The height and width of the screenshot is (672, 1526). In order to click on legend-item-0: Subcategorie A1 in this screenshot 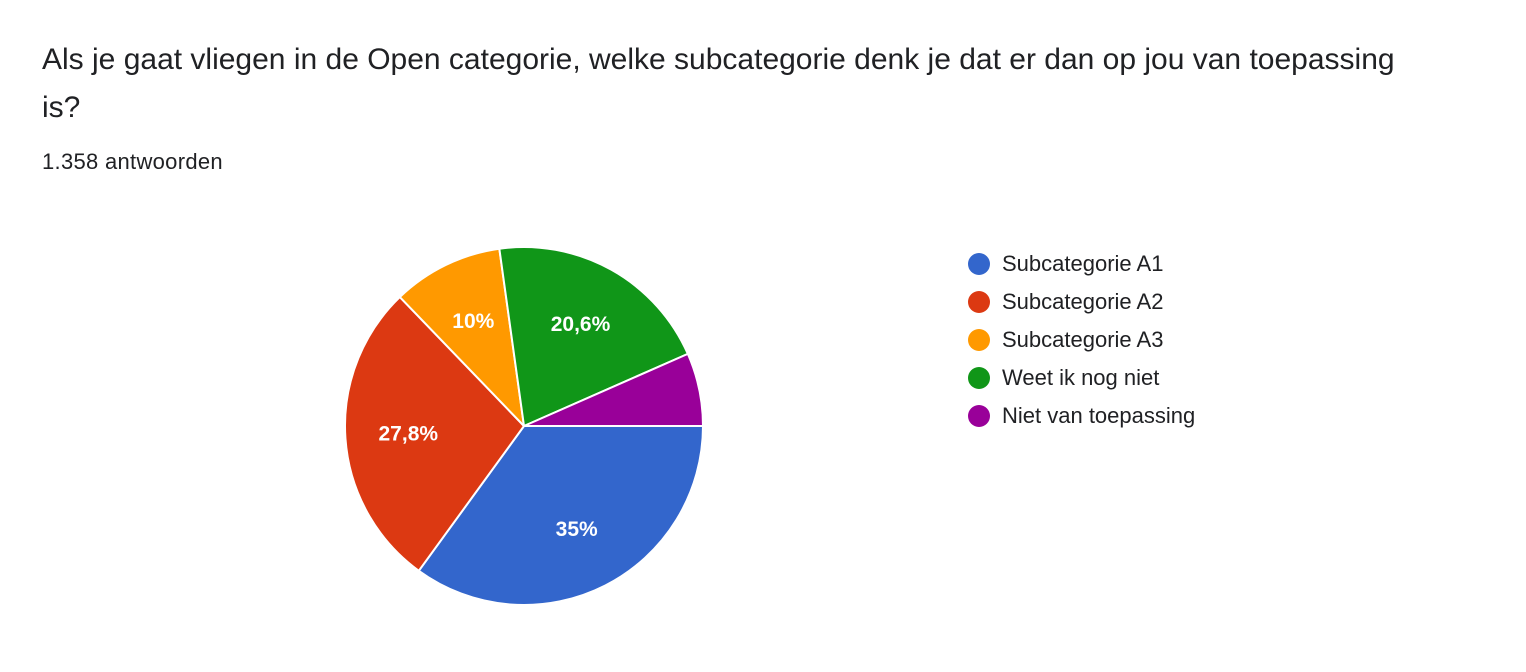, I will do `click(1081, 264)`.